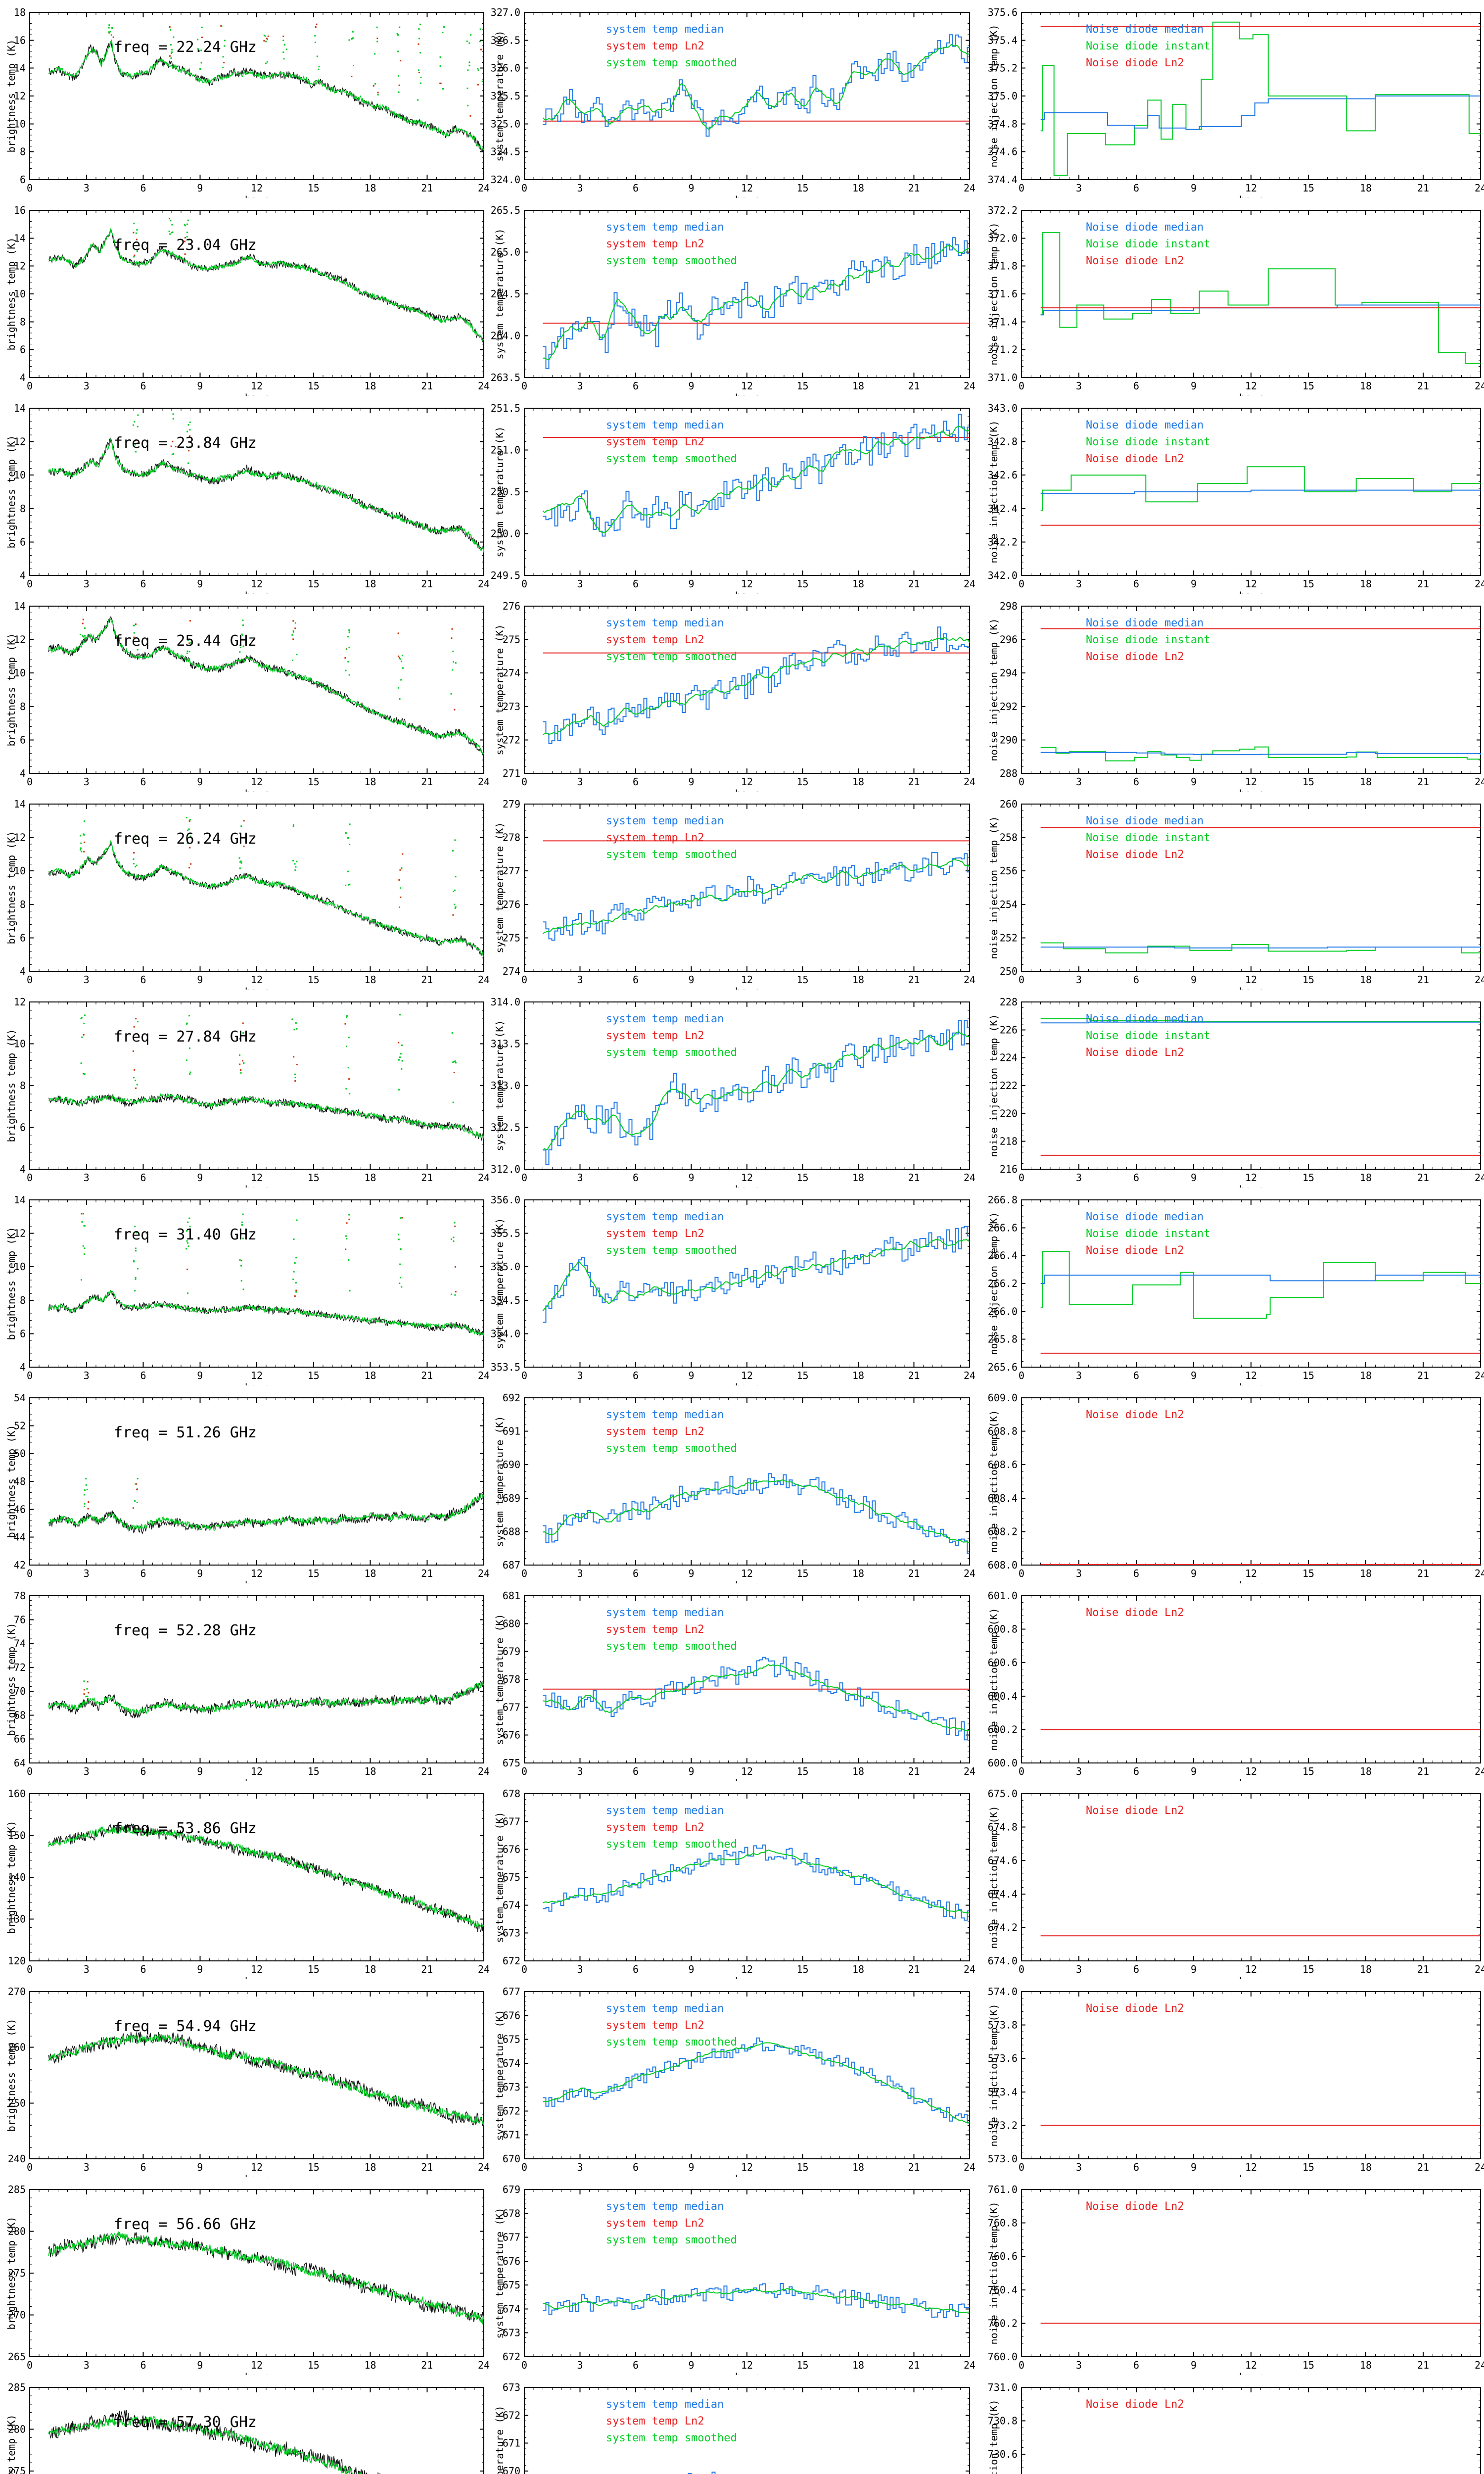 The height and width of the screenshot is (2474, 1484). Describe the element at coordinates (511, 971) in the screenshot. I see `y-tick-label: 274` at that location.